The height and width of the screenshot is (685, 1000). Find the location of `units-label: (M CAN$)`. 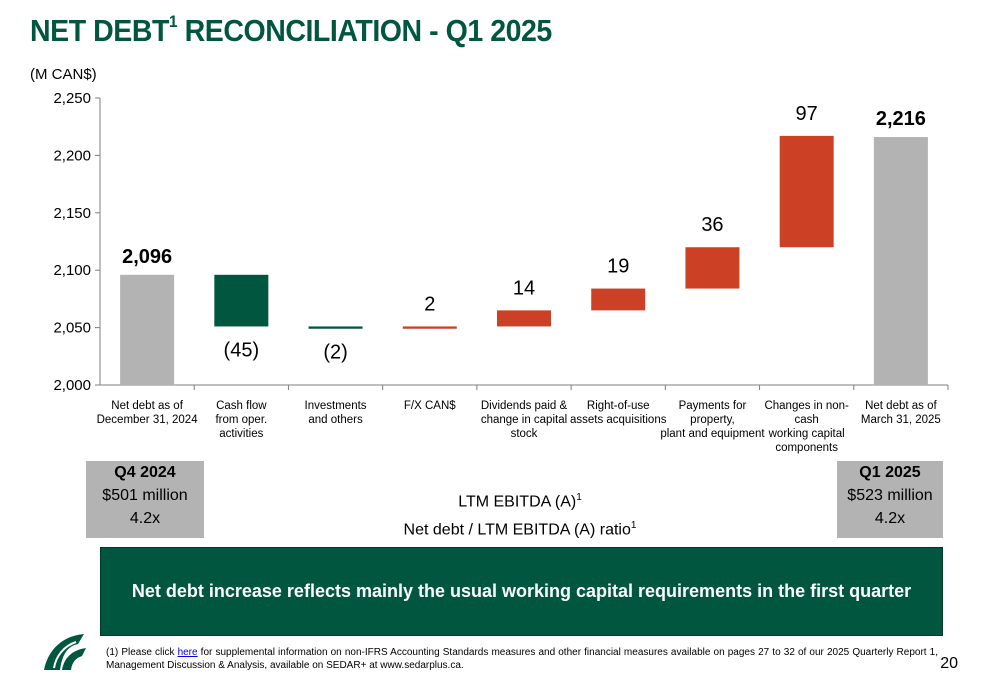

units-label: (M CAN$) is located at coordinates (63, 74).